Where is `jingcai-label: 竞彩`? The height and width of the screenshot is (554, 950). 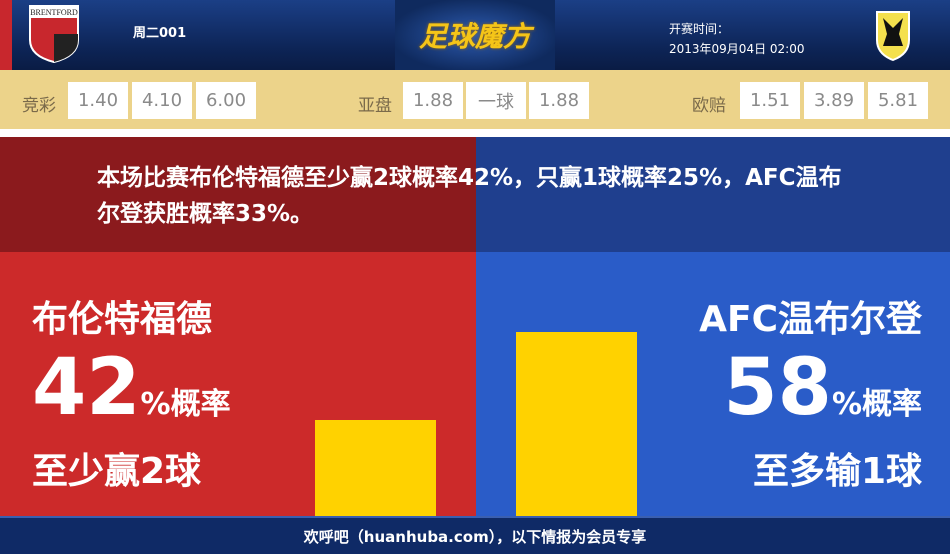 jingcai-label: 竞彩 is located at coordinates (39, 106).